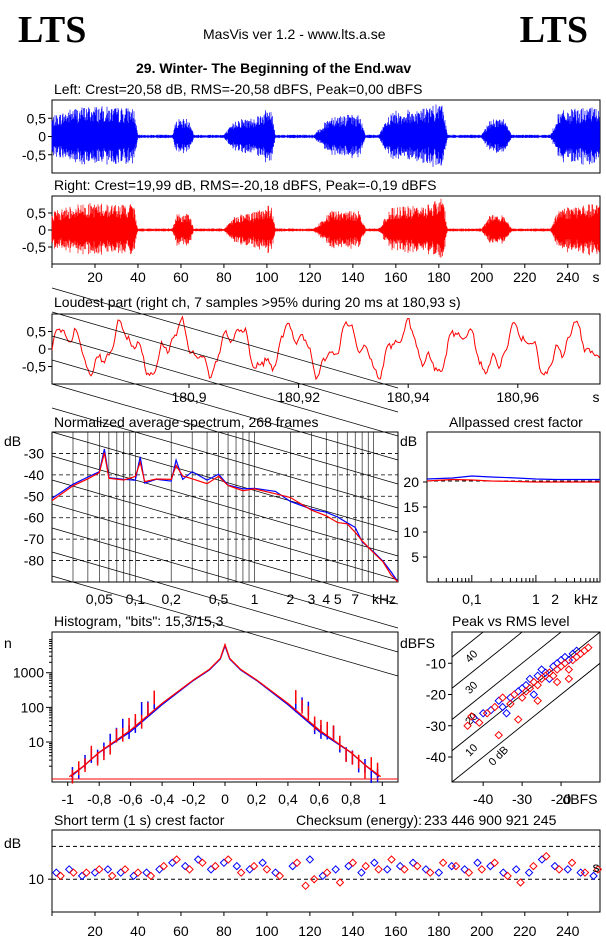  What do you see at coordinates (513, 507) in the screenshot?
I see `crest-frame` at bounding box center [513, 507].